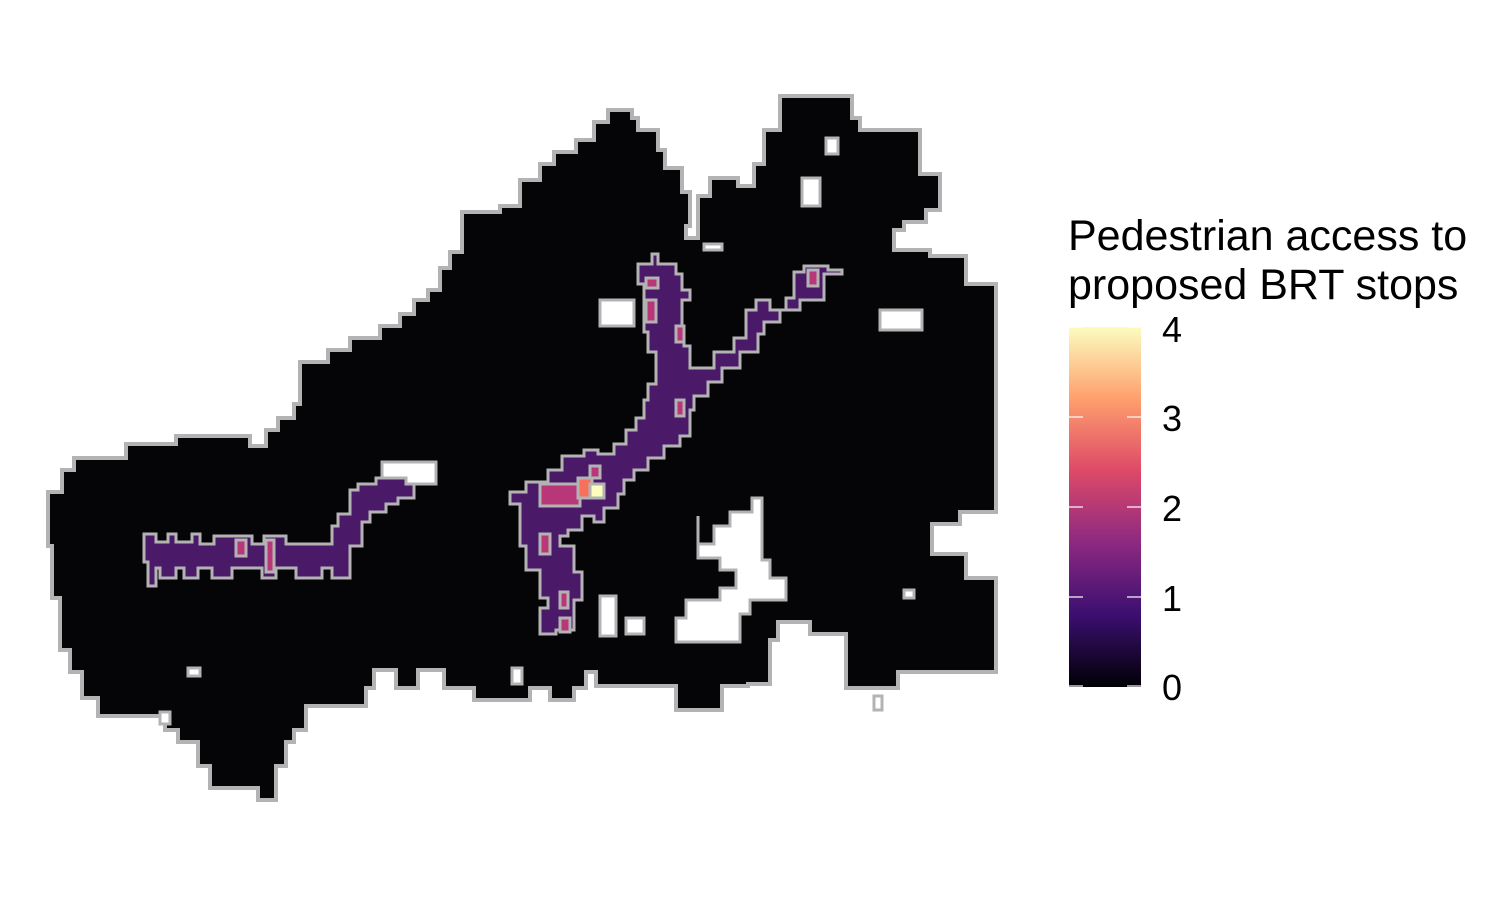 The width and height of the screenshot is (1500, 900). I want to click on corridor-west, so click(279, 532).